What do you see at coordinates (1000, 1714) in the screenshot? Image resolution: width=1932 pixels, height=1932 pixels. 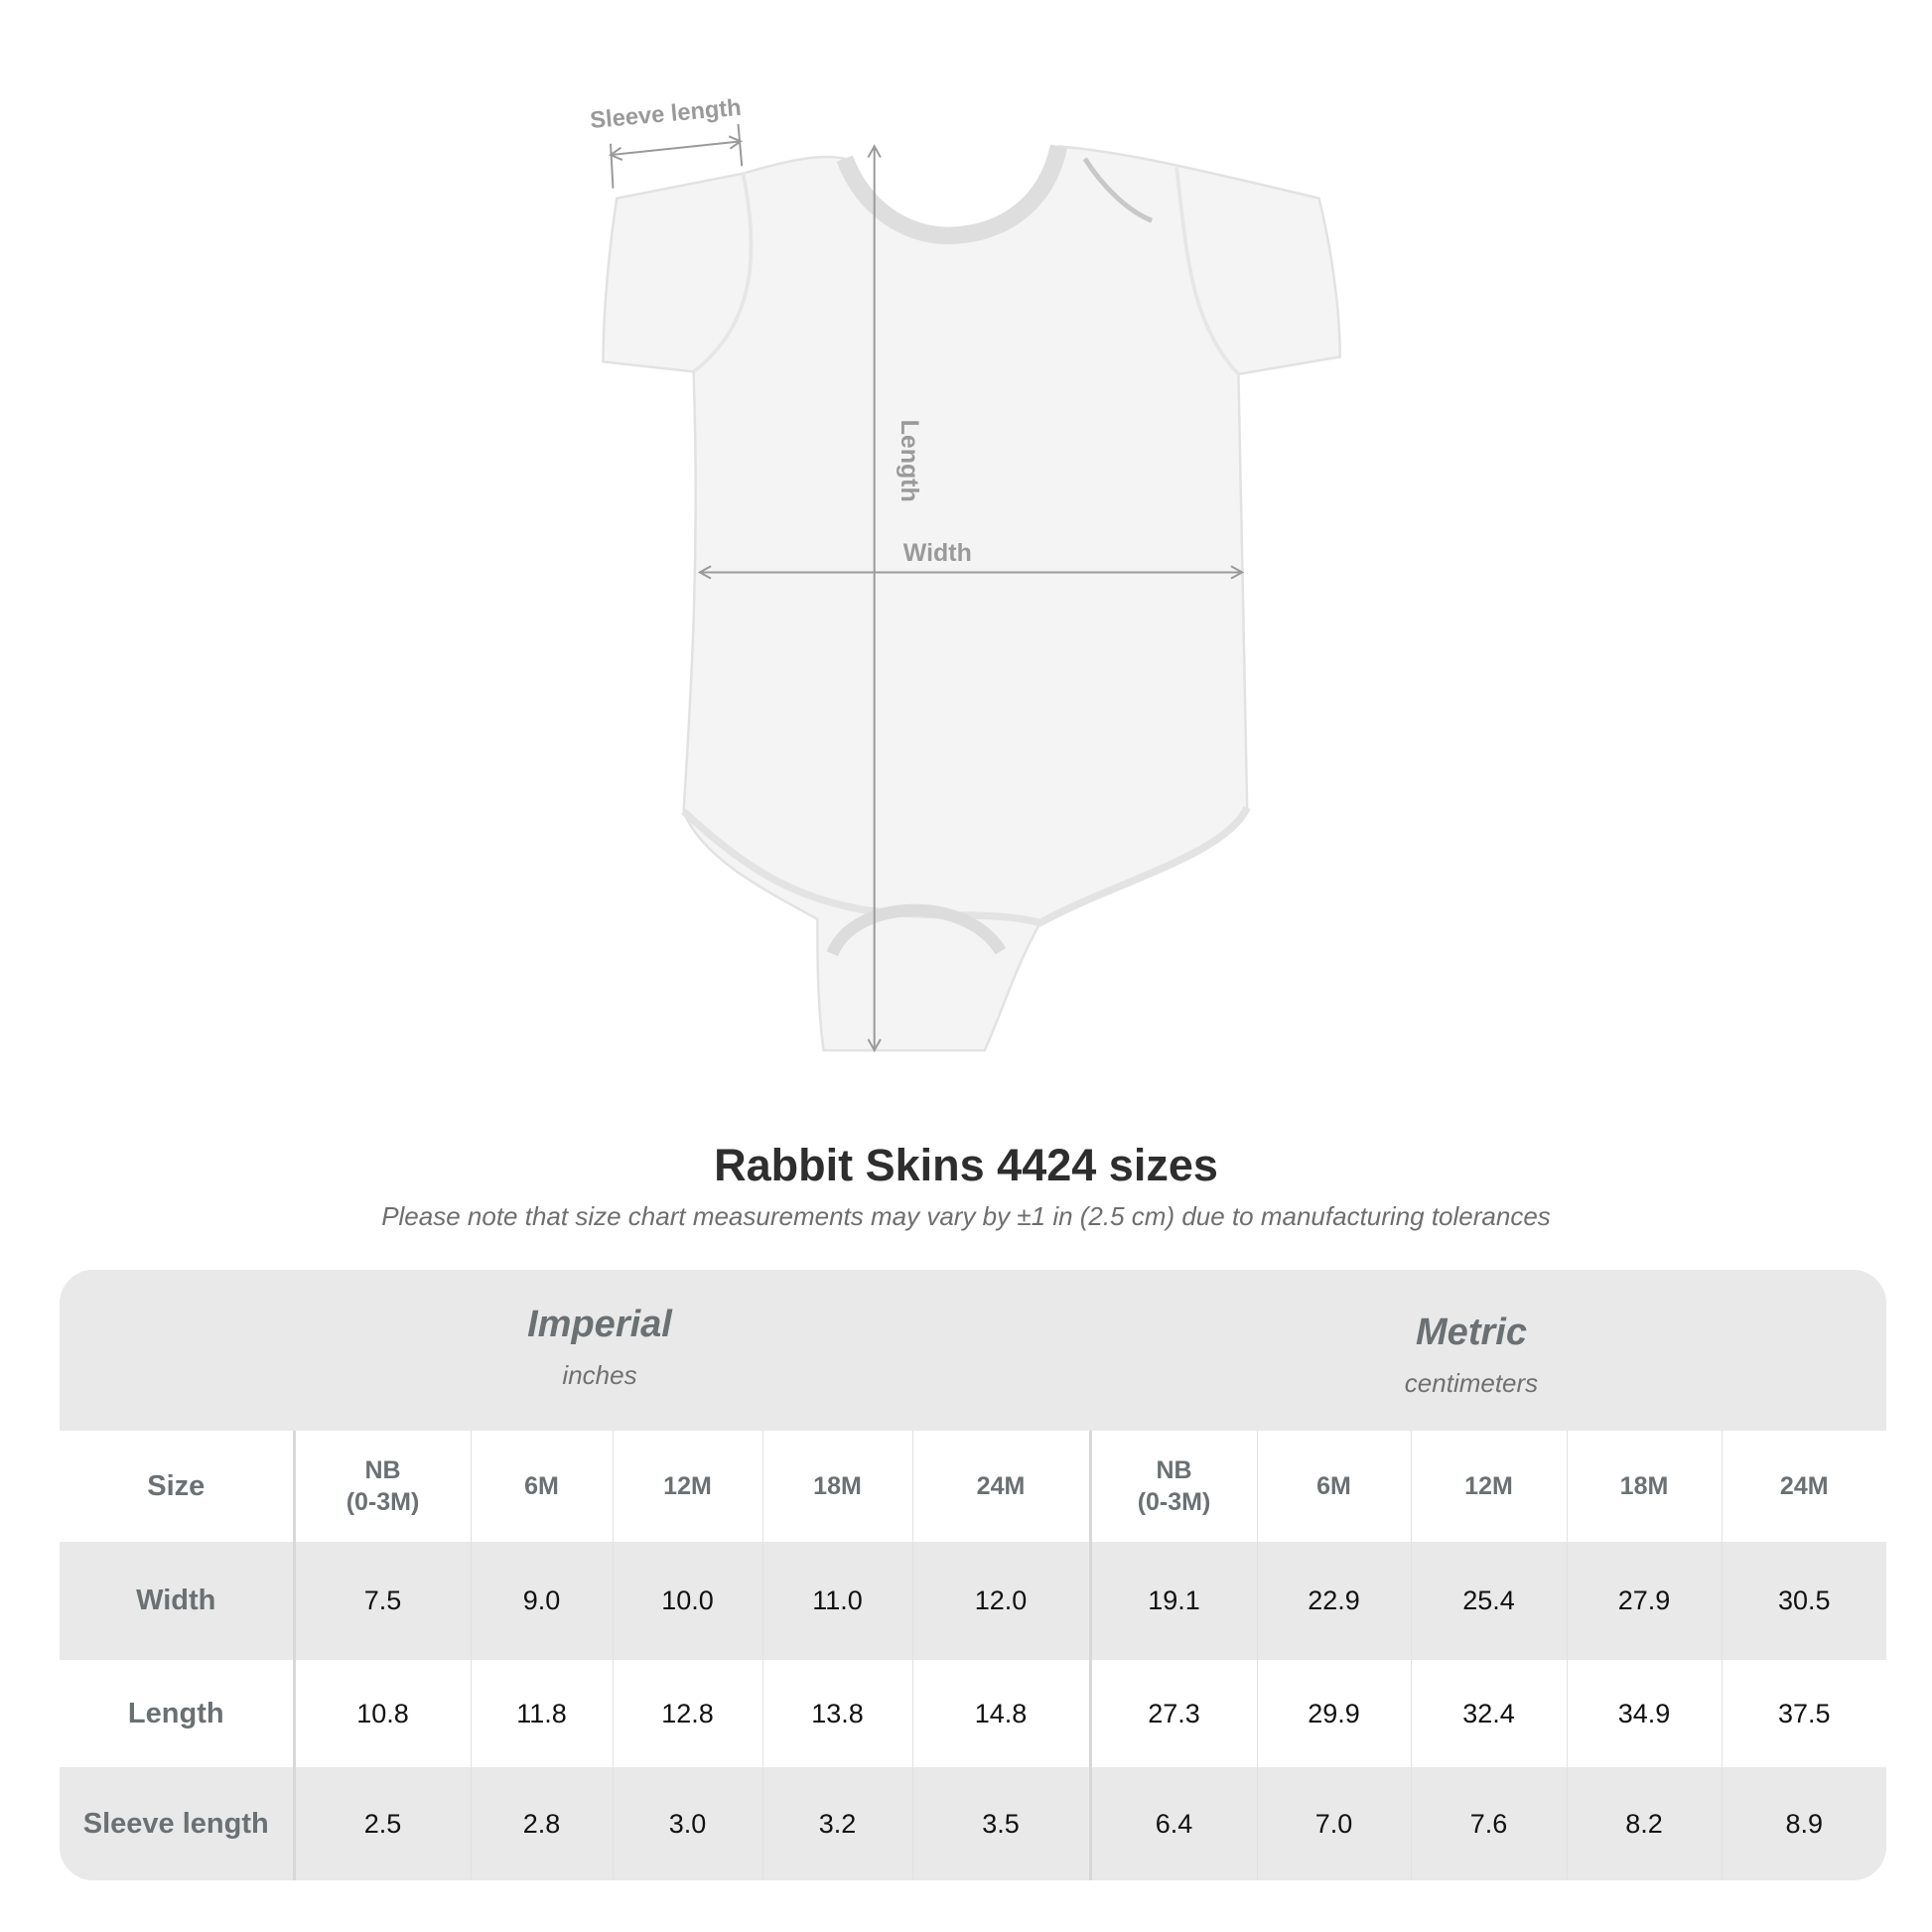 I see `imperial-value: 14.8` at bounding box center [1000, 1714].